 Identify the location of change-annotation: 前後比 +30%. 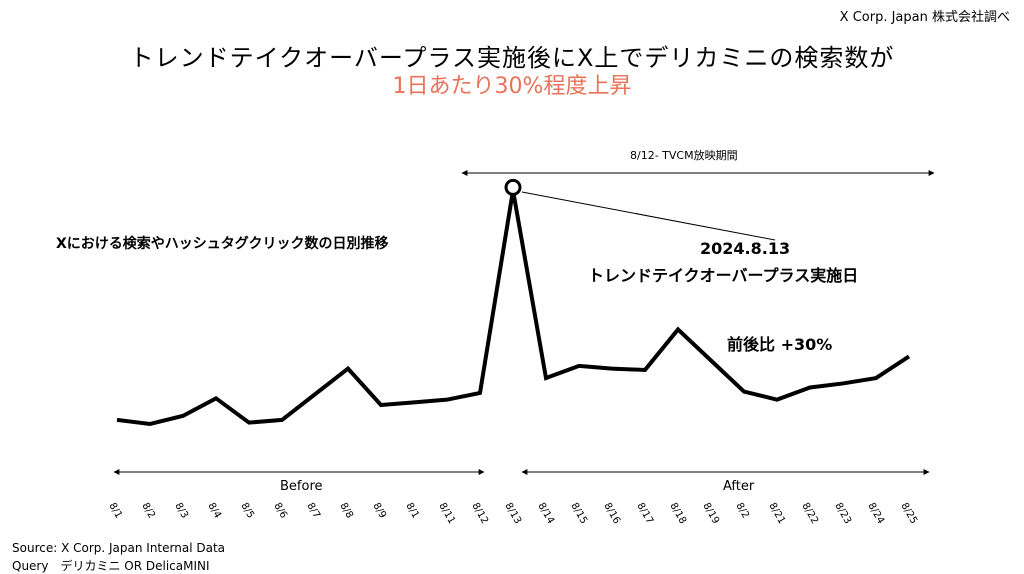
(780, 344).